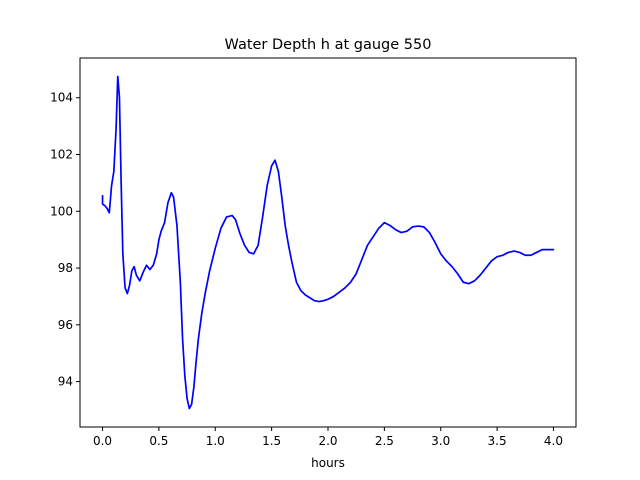 This screenshot has width=640, height=480. Describe the element at coordinates (158, 441) in the screenshot. I see `x-tick-label: 0.5` at that location.